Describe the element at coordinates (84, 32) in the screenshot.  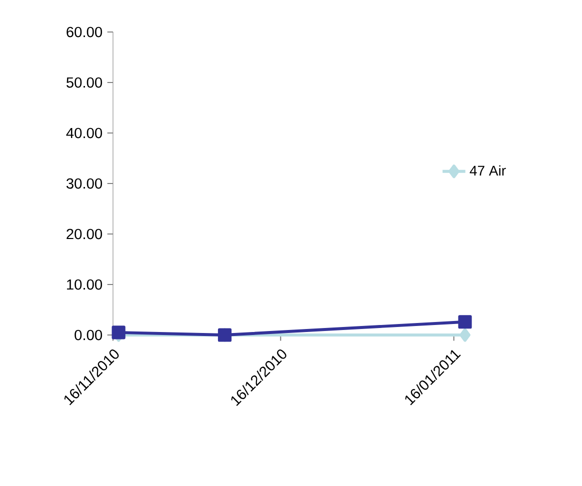
I see `y-tick-label: 60.00` at that location.